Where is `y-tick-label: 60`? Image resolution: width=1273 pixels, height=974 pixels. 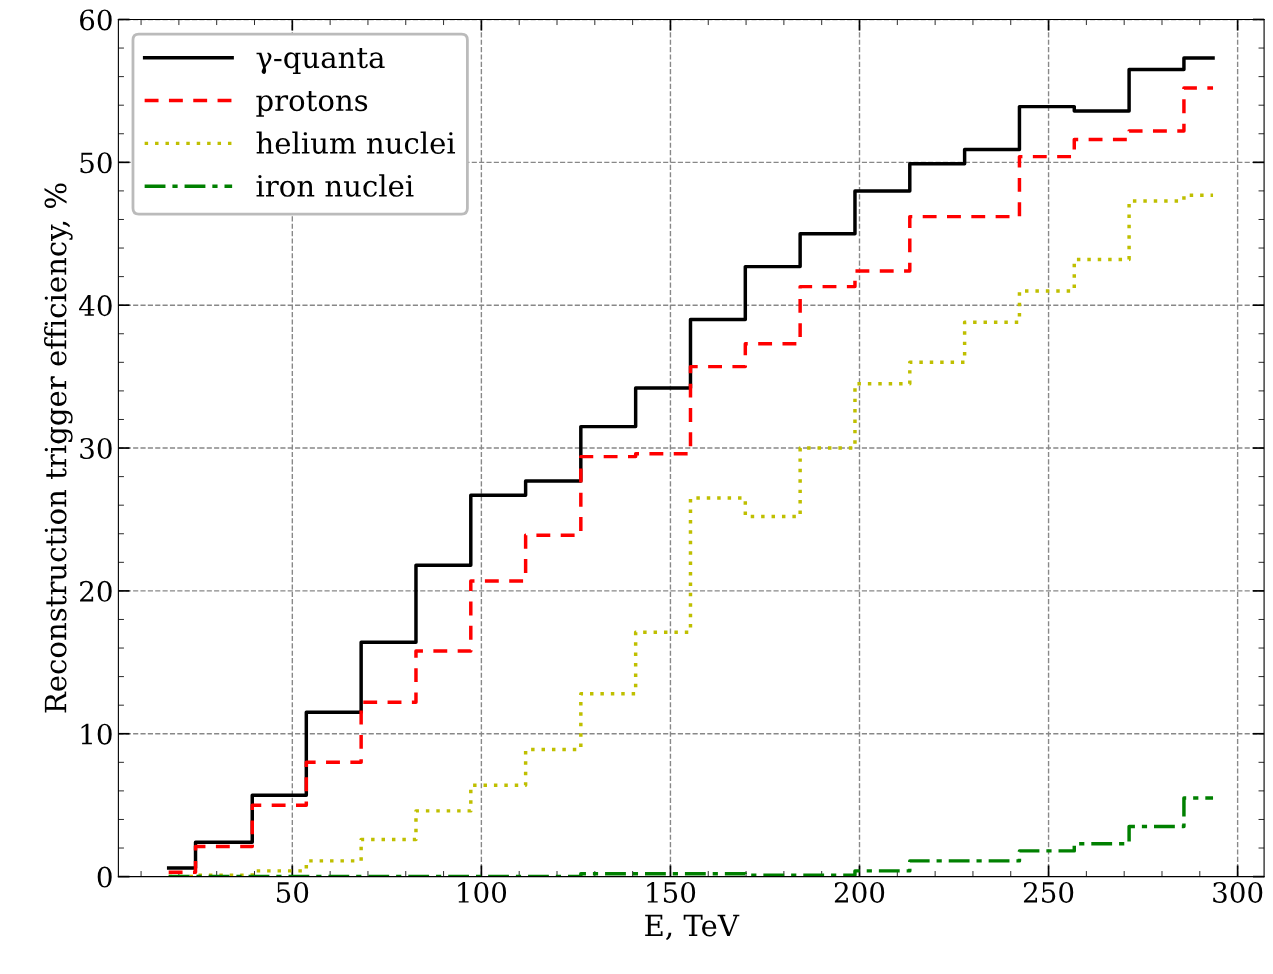
y-tick-label: 60 is located at coordinates (96, 20).